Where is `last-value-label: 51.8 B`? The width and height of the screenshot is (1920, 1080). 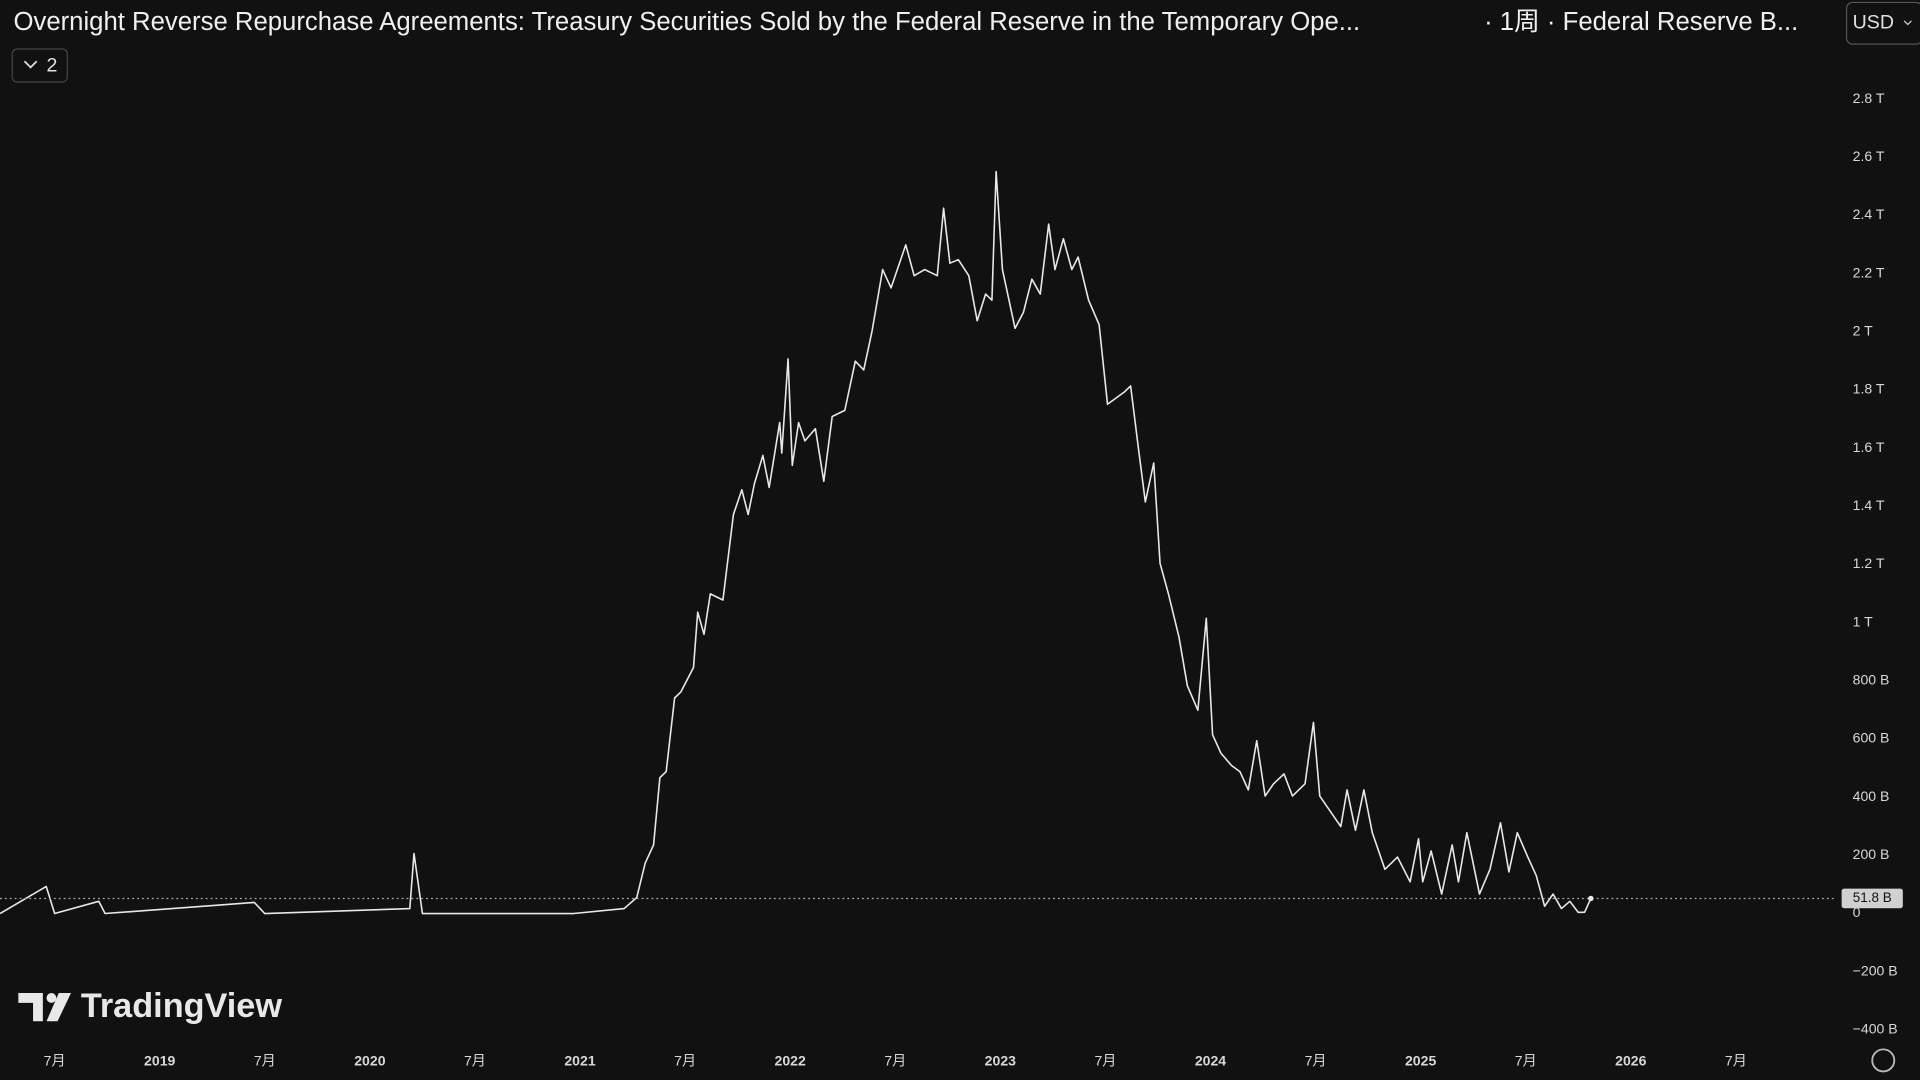
last-value-label: 51.8 B is located at coordinates (1872, 897).